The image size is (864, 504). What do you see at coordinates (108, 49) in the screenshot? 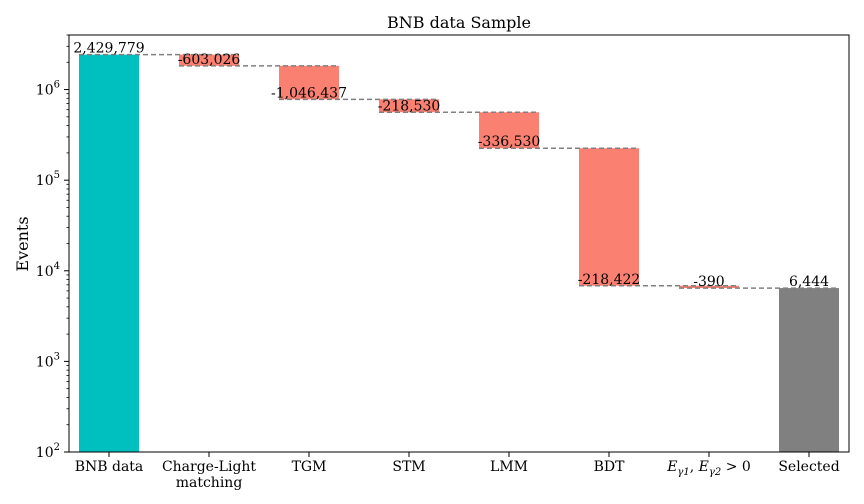
I see `data-label-0: 2,429,779` at bounding box center [108, 49].